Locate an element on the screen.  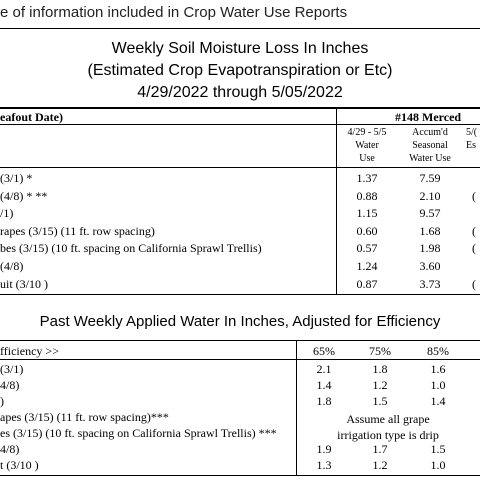
loss-subheader-divider is located at coordinates (240, 167).